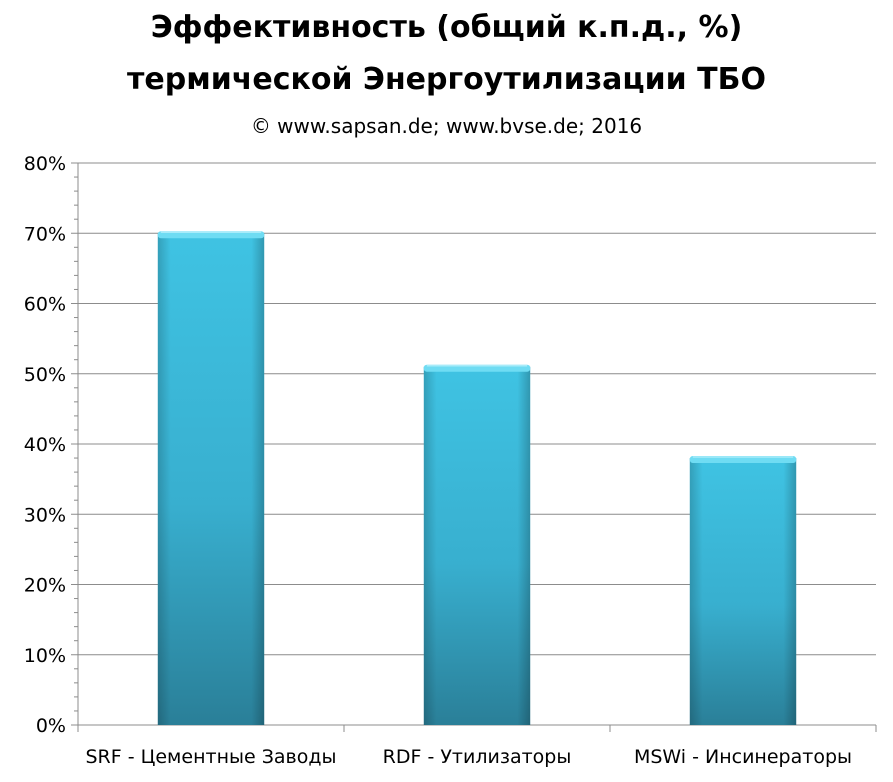  What do you see at coordinates (45, 164) in the screenshot?
I see `y-tick-label: 80%` at bounding box center [45, 164].